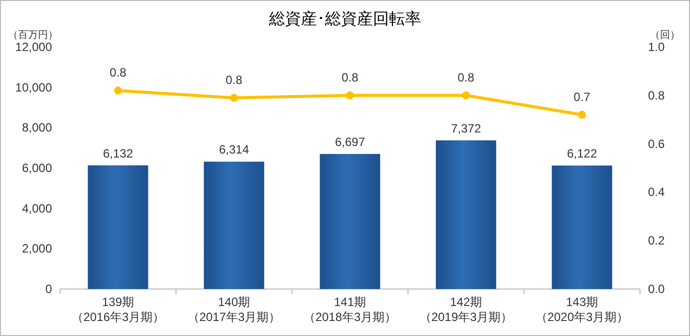 Image resolution: width=690 pixels, height=336 pixels. I want to click on y2-tick-label: 1.0, so click(657, 47).